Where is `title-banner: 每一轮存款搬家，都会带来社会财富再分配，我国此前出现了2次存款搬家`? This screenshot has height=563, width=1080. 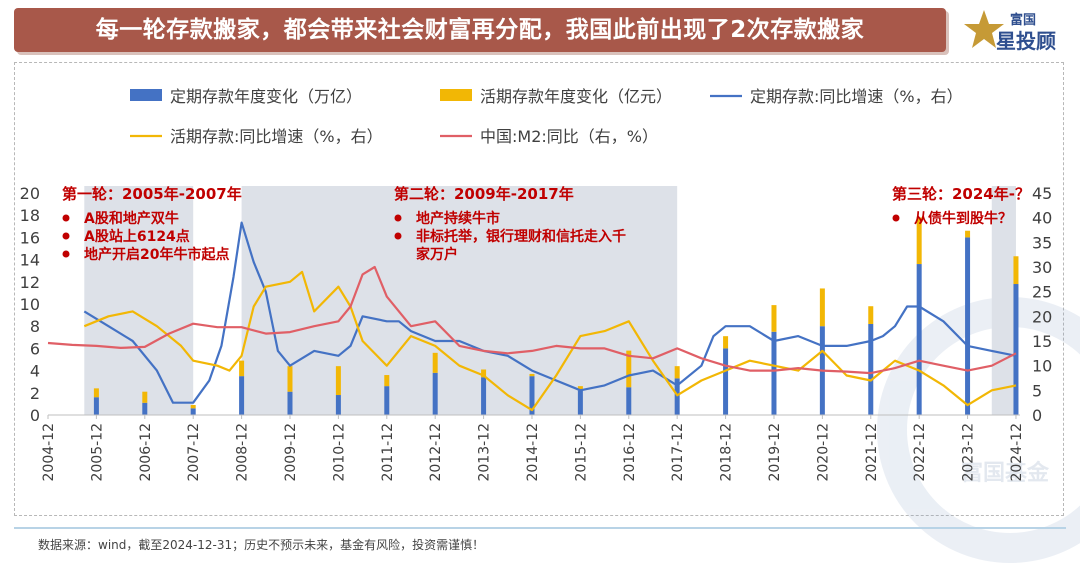
title-banner: 每一轮存款搬家，都会带来社会财富再分配，我国此前出现了2次存款搬家 is located at coordinates (480, 30).